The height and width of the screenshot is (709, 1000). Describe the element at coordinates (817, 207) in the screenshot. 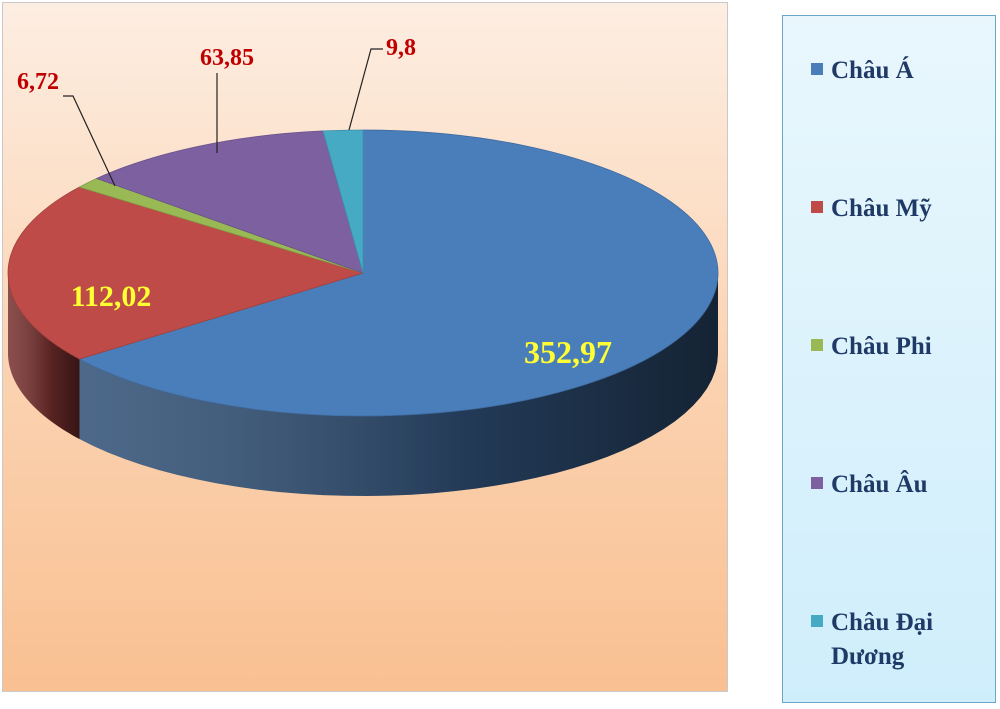

I see `legend-swatch-chau-my` at that location.